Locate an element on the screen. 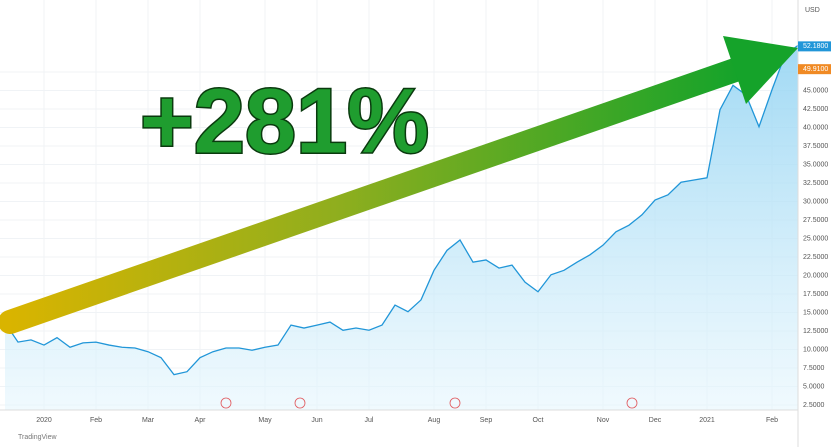 The height and width of the screenshot is (447, 831). y-tick-label: 42.5000 is located at coordinates (815, 109).